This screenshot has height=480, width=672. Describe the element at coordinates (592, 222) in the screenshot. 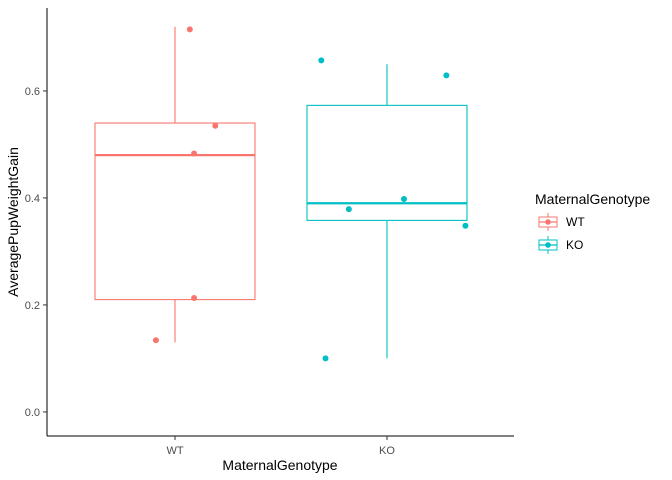

I see `legend: MaternalGenotype WT KO` at that location.